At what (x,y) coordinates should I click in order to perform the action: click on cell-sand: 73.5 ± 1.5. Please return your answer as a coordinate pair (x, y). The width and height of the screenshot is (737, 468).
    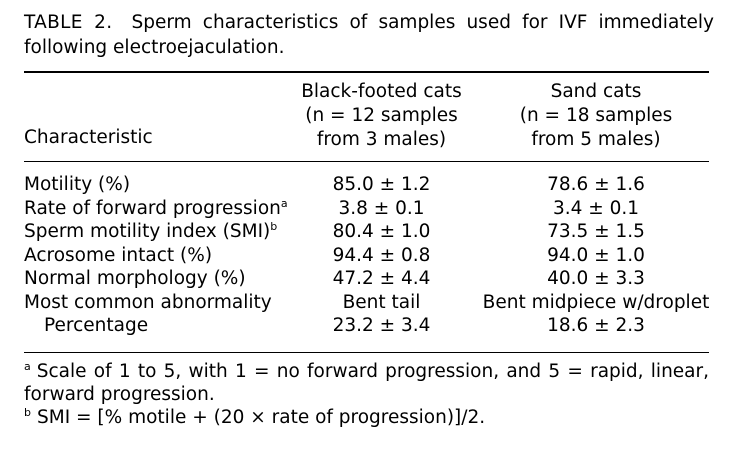
    Looking at the image, I should click on (596, 231).